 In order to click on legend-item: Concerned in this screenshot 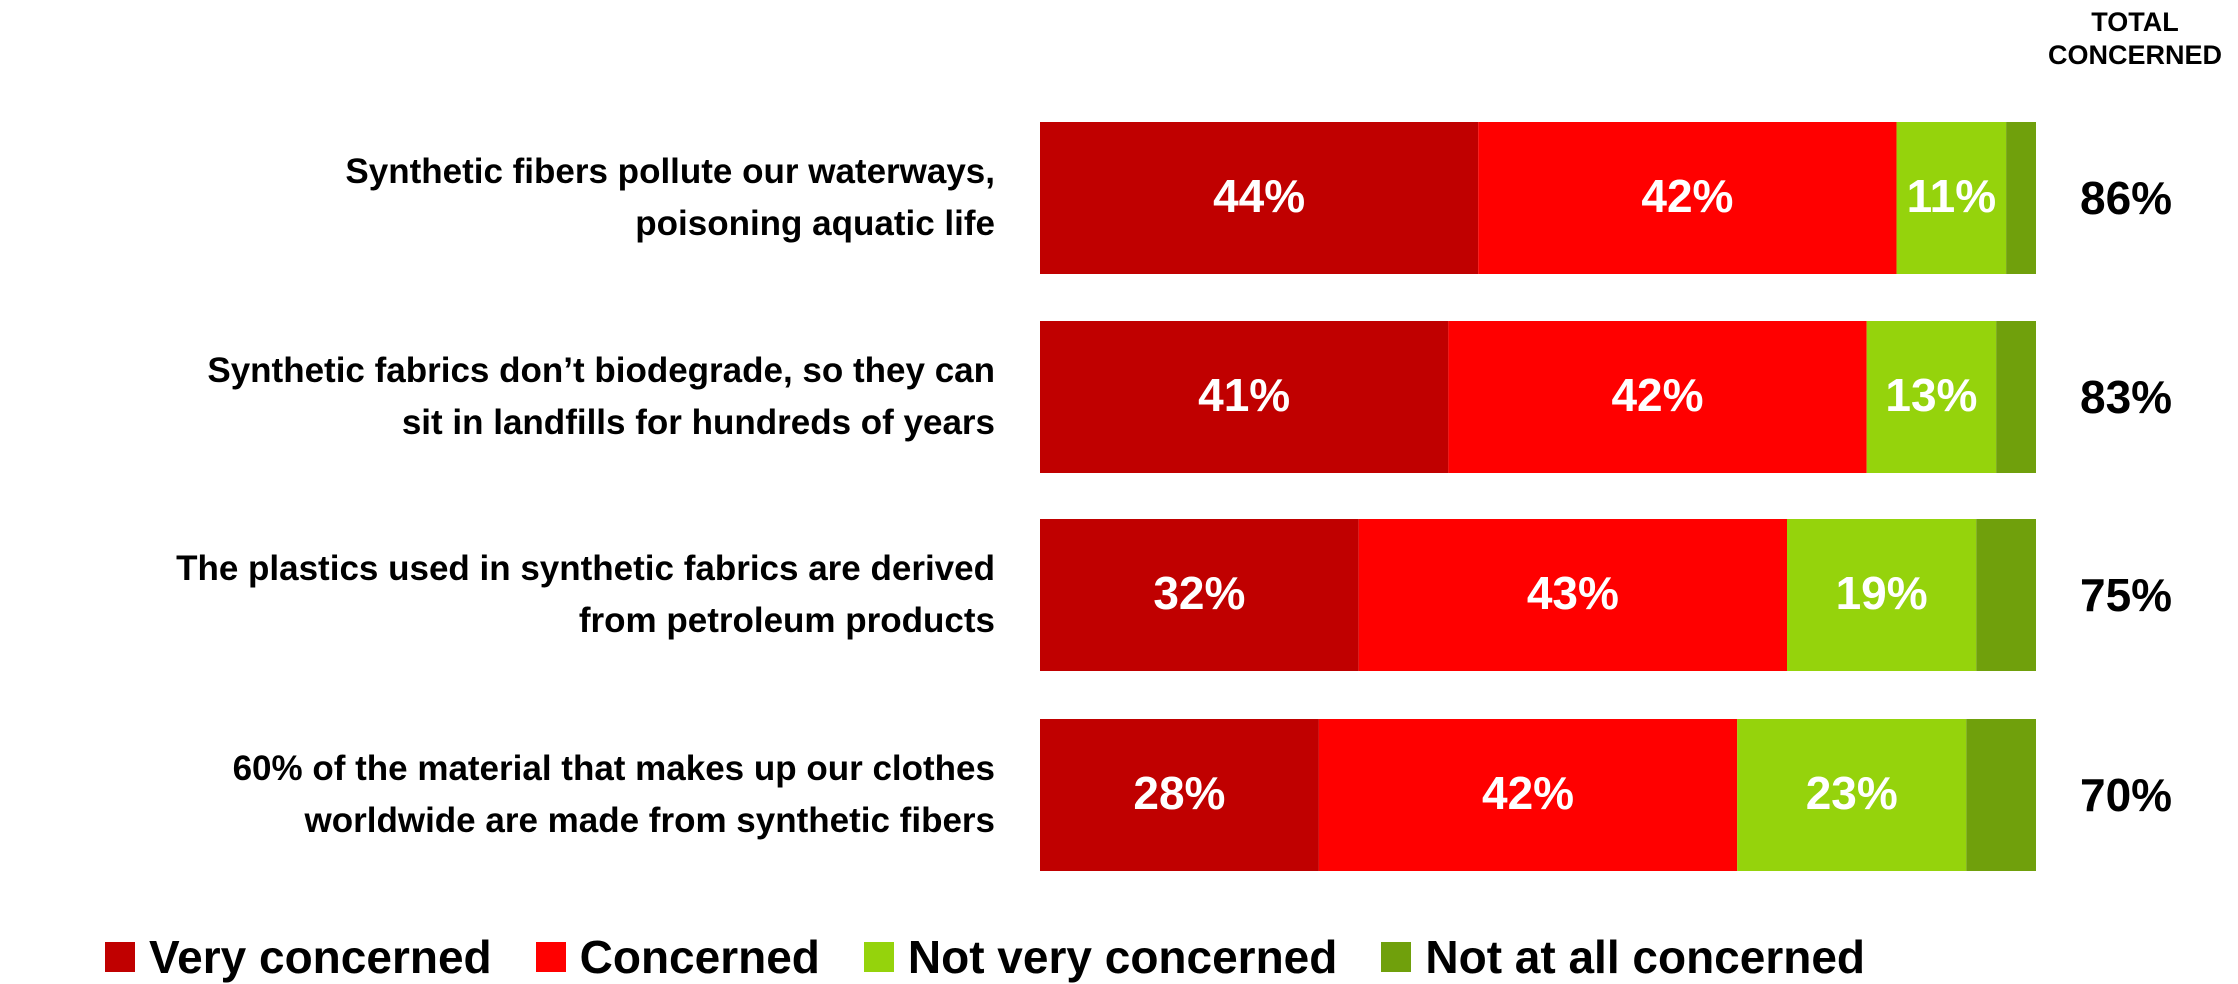, I will do `click(677, 957)`.